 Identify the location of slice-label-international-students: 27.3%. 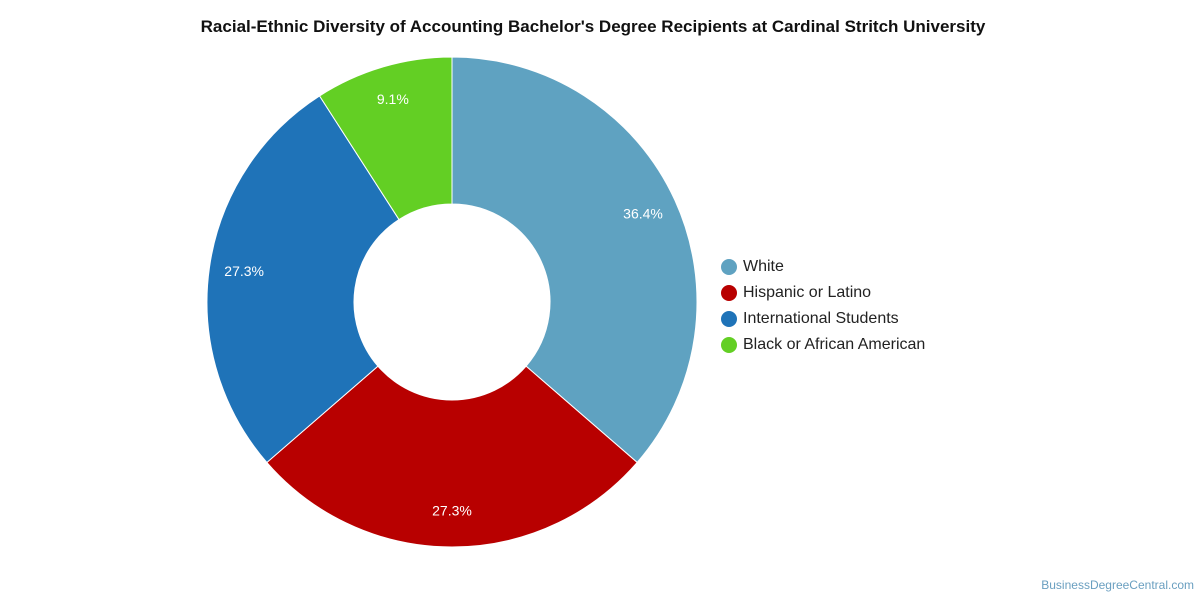
(244, 271).